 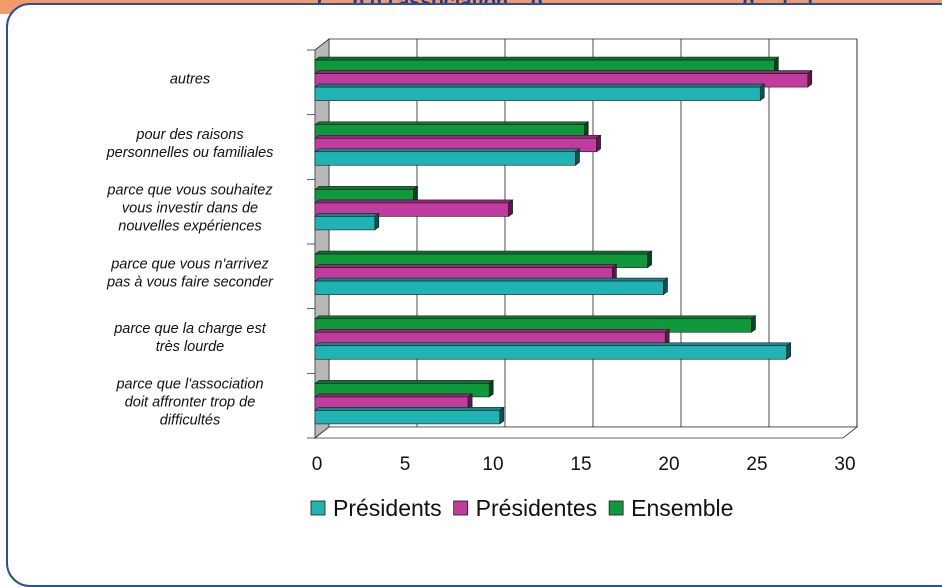 I want to click on category-label: parce que vous souhaitez, so click(x=189, y=191).